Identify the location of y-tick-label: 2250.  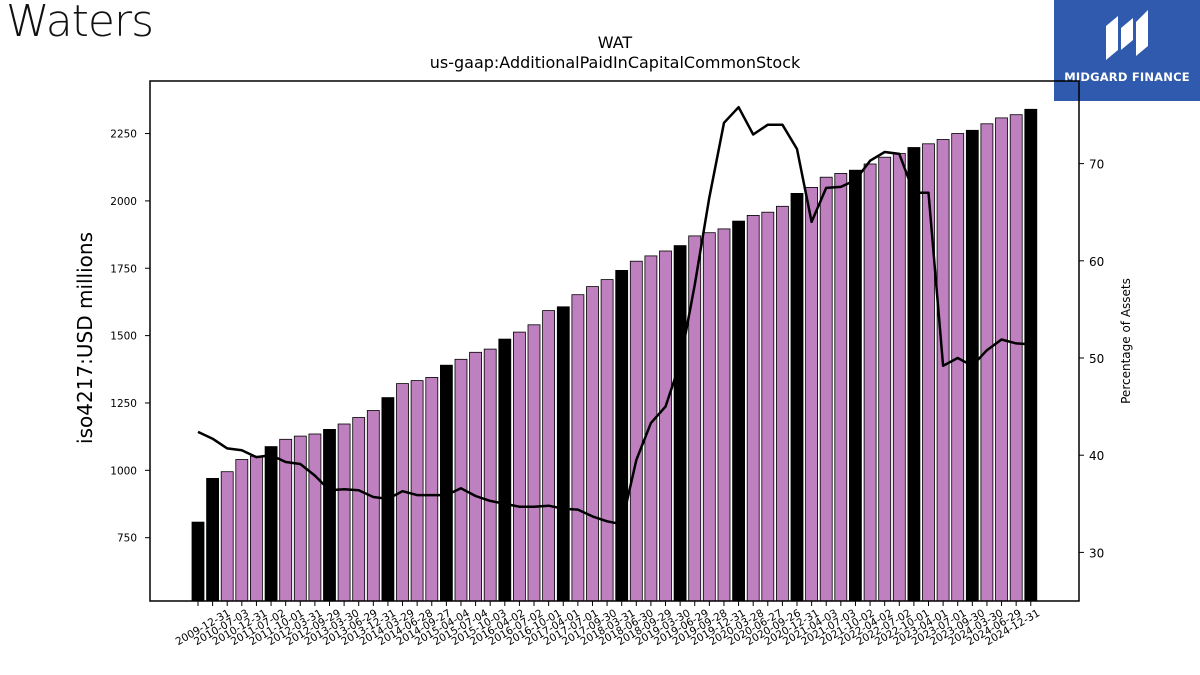
(123, 135).